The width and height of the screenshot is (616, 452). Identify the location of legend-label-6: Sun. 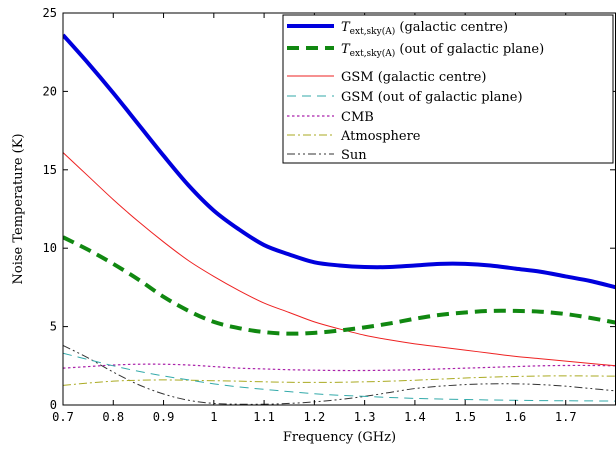
(354, 155).